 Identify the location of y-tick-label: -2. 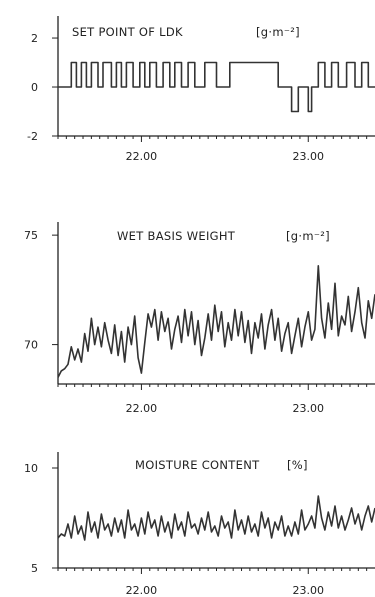
(32, 136).